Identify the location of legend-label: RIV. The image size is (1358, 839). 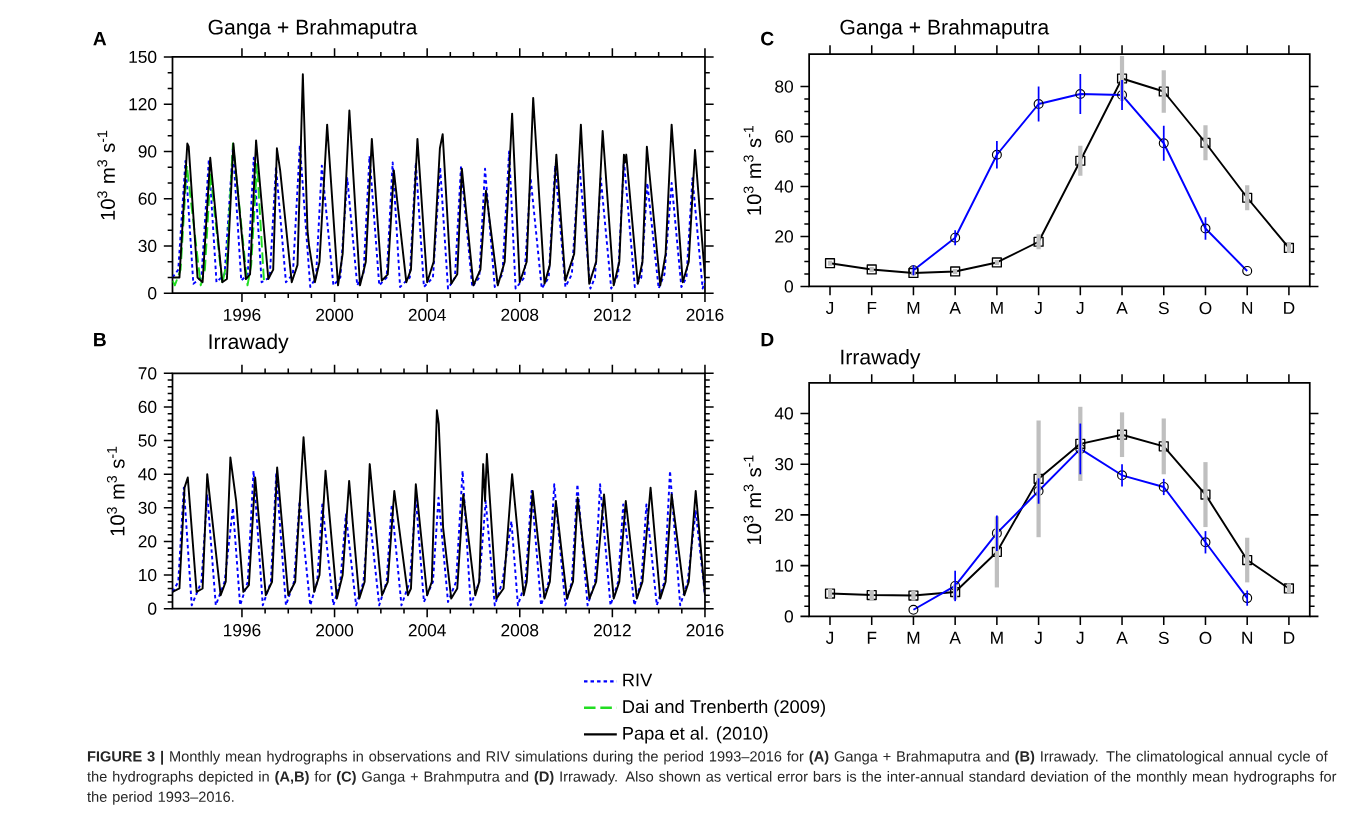
(638, 680).